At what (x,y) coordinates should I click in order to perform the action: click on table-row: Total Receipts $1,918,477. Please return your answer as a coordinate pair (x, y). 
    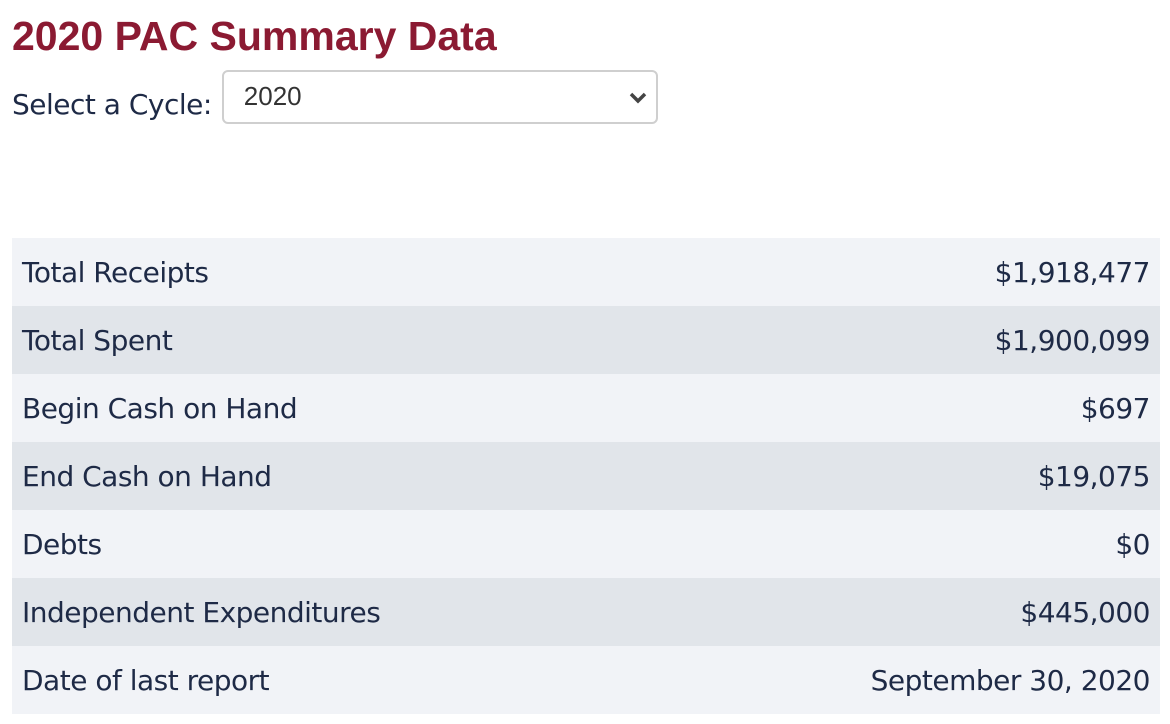
    Looking at the image, I should click on (586, 272).